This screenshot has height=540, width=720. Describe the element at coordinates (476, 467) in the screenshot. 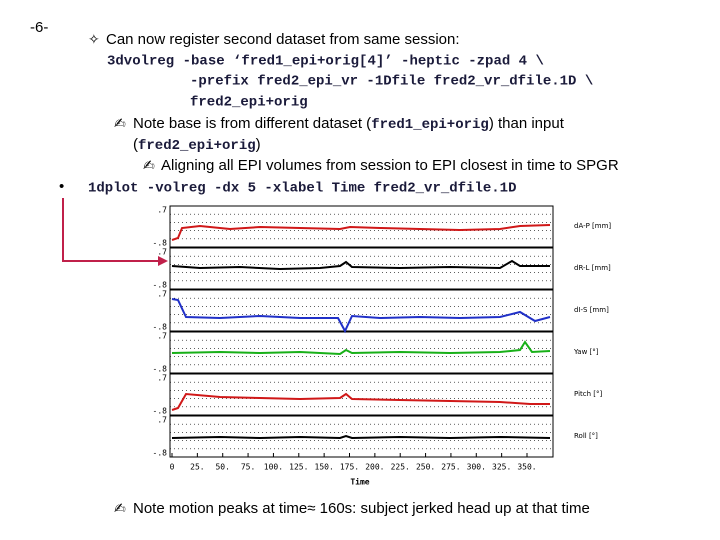

I see `x-tick-label: 300.` at that location.